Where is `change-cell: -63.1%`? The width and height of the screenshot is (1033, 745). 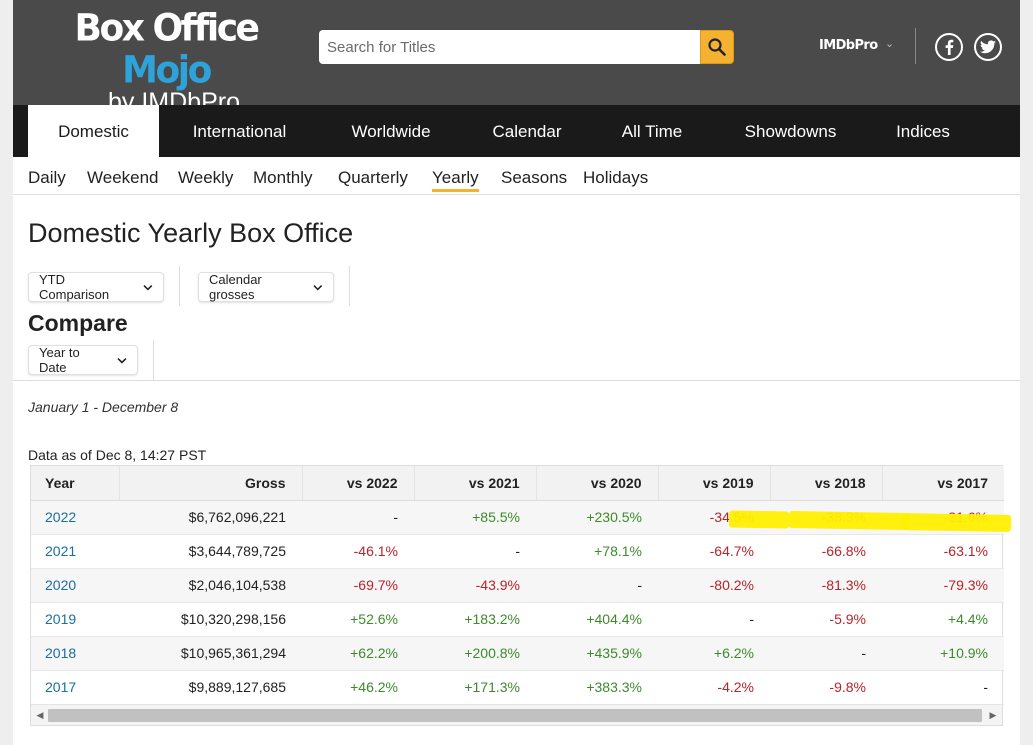 change-cell: -63.1% is located at coordinates (943, 551).